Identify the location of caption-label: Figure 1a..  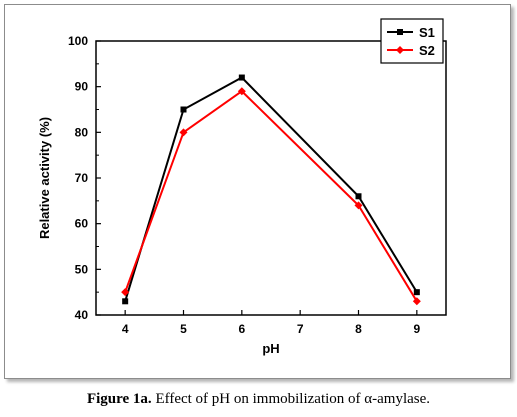
(119, 399).